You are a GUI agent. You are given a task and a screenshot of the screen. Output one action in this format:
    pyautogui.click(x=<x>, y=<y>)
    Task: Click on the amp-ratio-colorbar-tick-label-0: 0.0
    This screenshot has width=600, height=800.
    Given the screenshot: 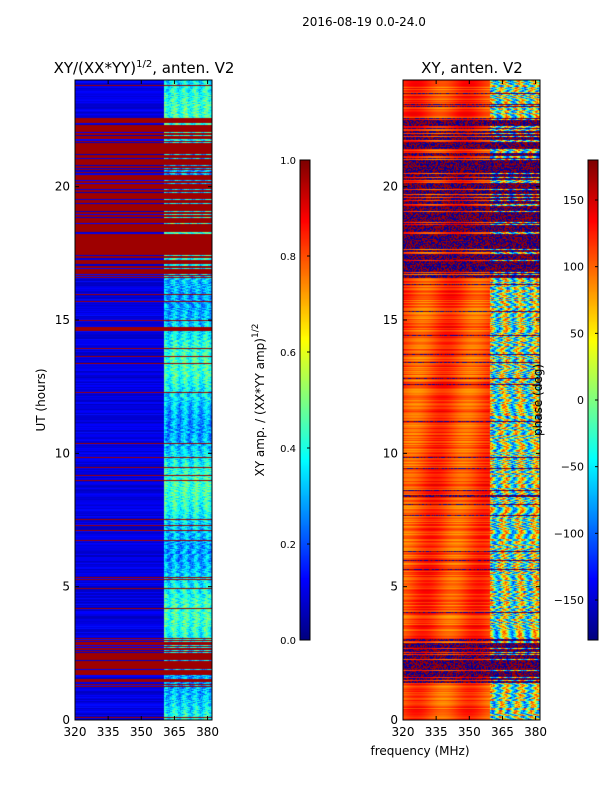 What is the action you would take?
    pyautogui.click(x=288, y=641)
    